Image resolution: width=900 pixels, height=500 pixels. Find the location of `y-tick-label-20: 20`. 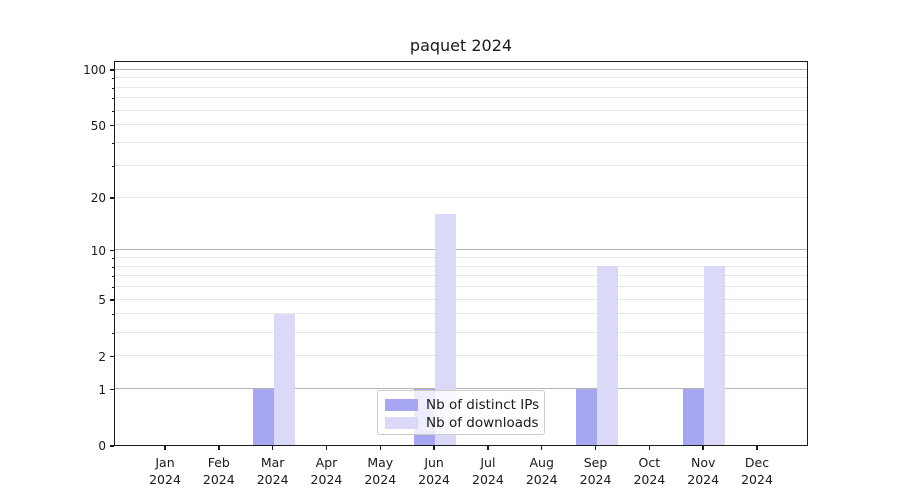

y-tick-label-20: 20 is located at coordinates (98, 198).